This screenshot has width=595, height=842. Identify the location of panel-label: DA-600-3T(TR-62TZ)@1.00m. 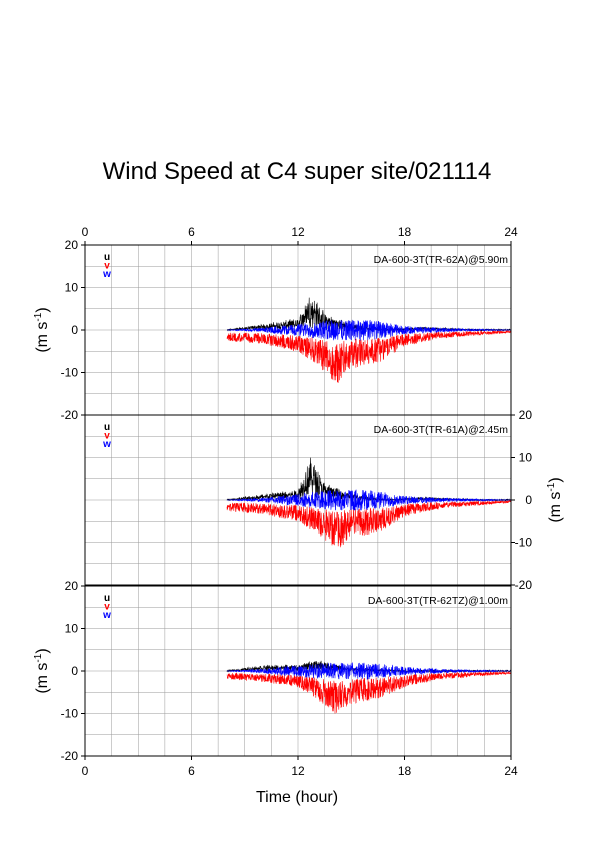
(438, 601).